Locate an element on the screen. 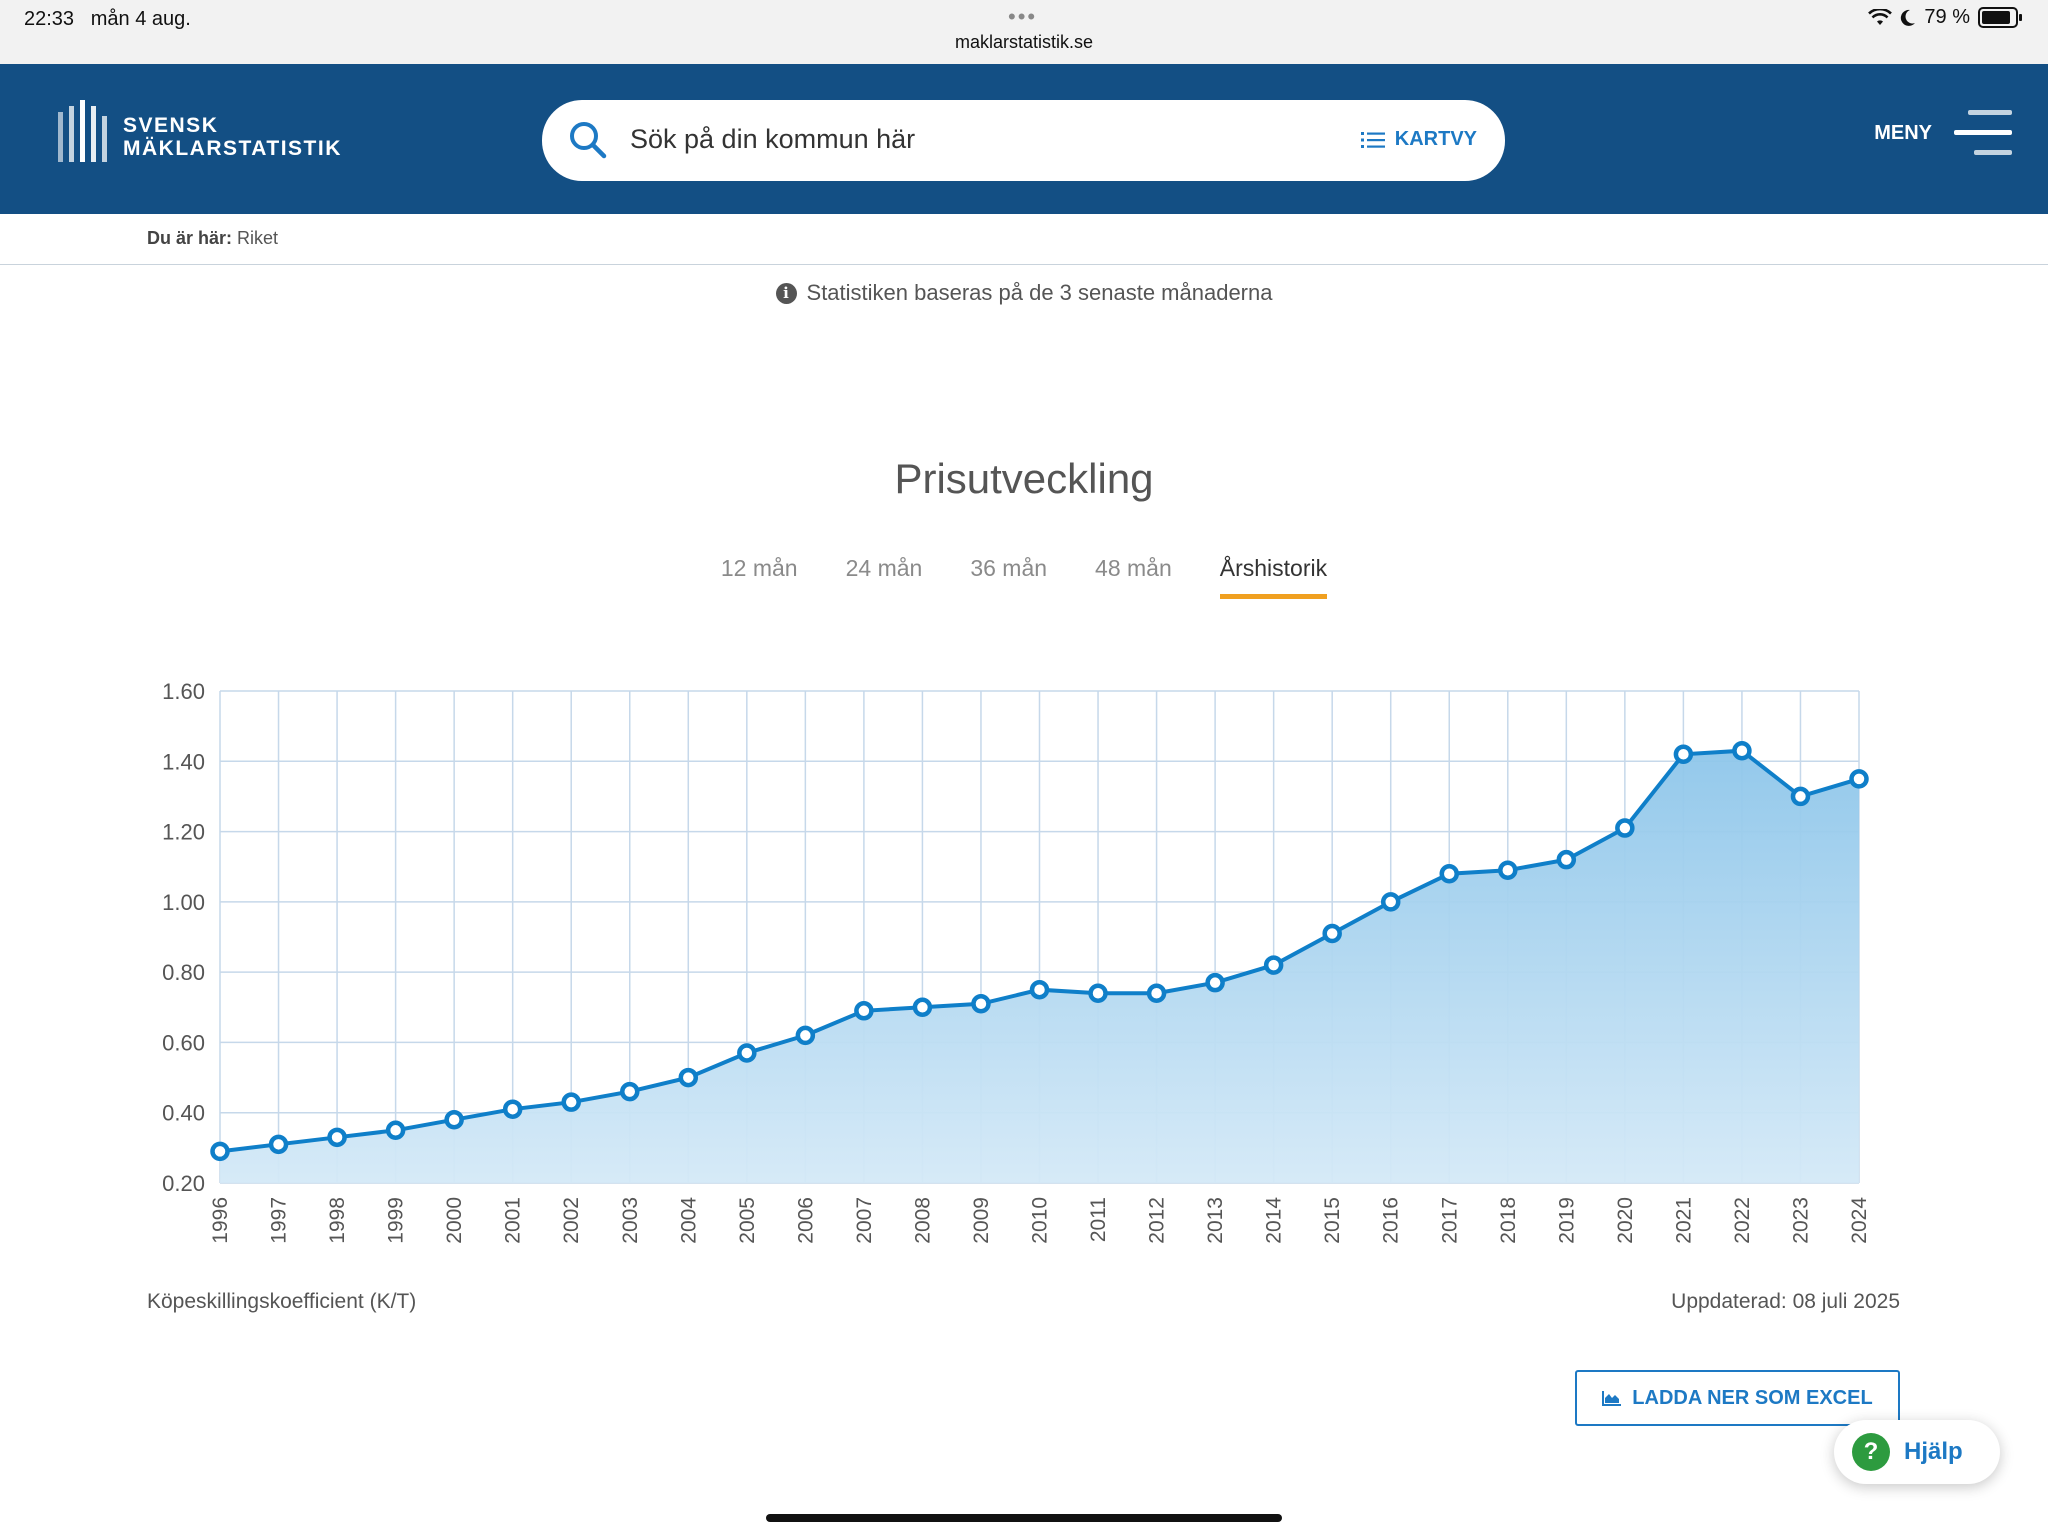  x-tick-label: 2020 is located at coordinates (1625, 1220).